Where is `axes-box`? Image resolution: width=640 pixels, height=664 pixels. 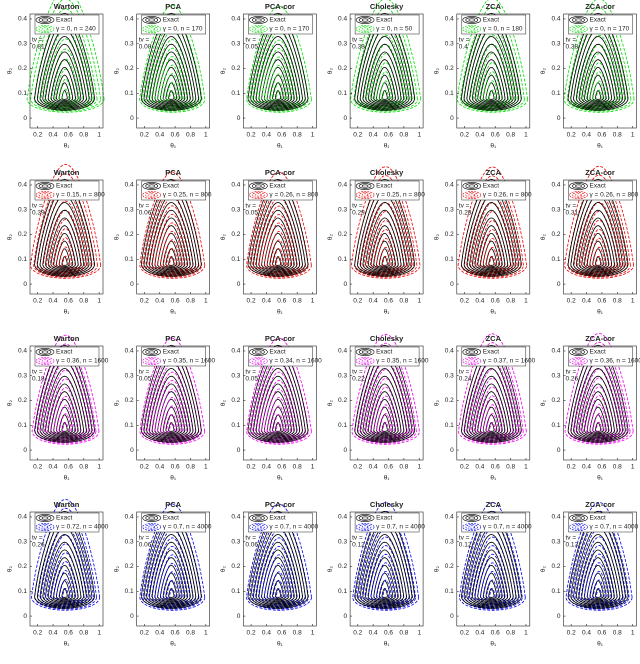 axes-box is located at coordinates (386, 569).